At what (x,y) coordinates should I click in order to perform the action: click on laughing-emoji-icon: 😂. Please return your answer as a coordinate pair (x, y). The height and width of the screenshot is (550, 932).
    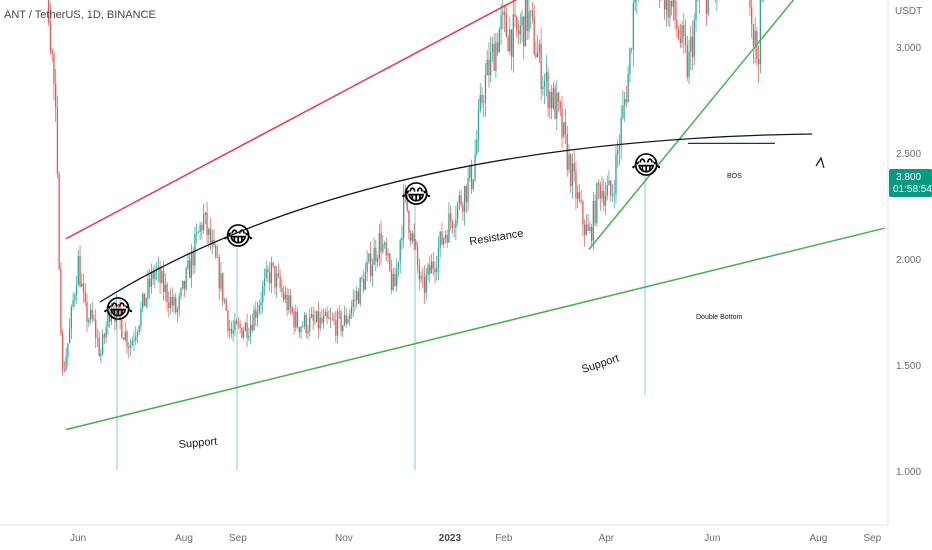
    Looking at the image, I should click on (646, 166).